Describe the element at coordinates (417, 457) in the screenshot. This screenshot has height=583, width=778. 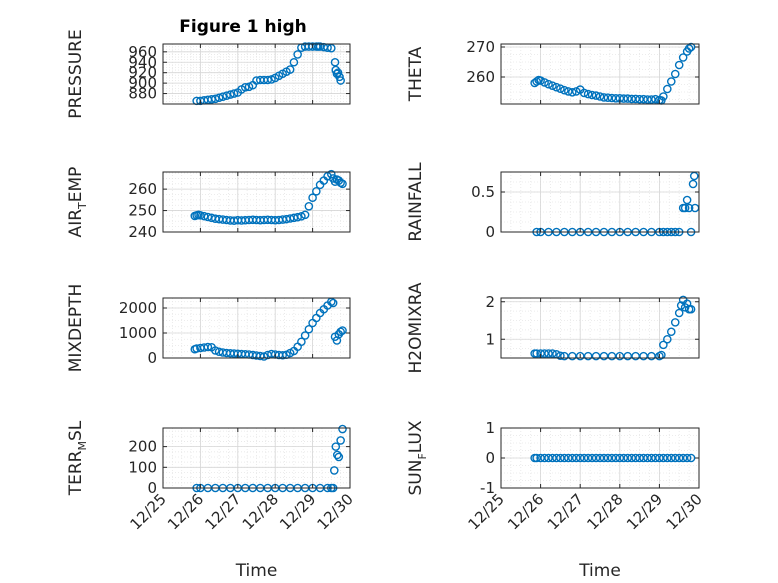
I see `y-axis-label: SUNFLUX` at that location.